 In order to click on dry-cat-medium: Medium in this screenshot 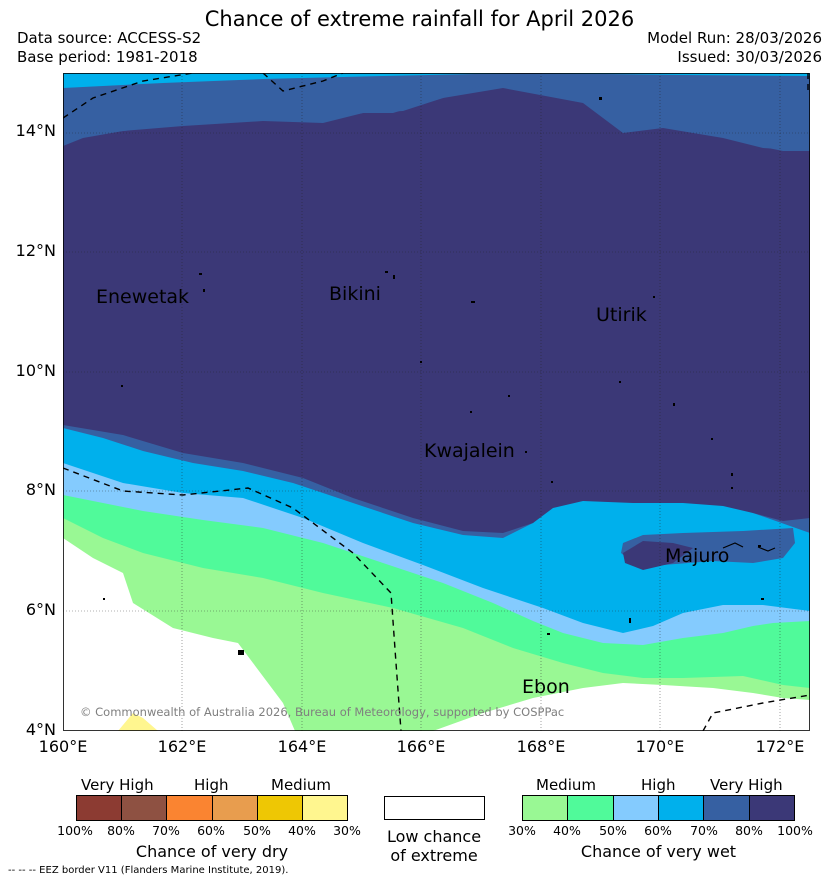, I will do `click(301, 785)`.